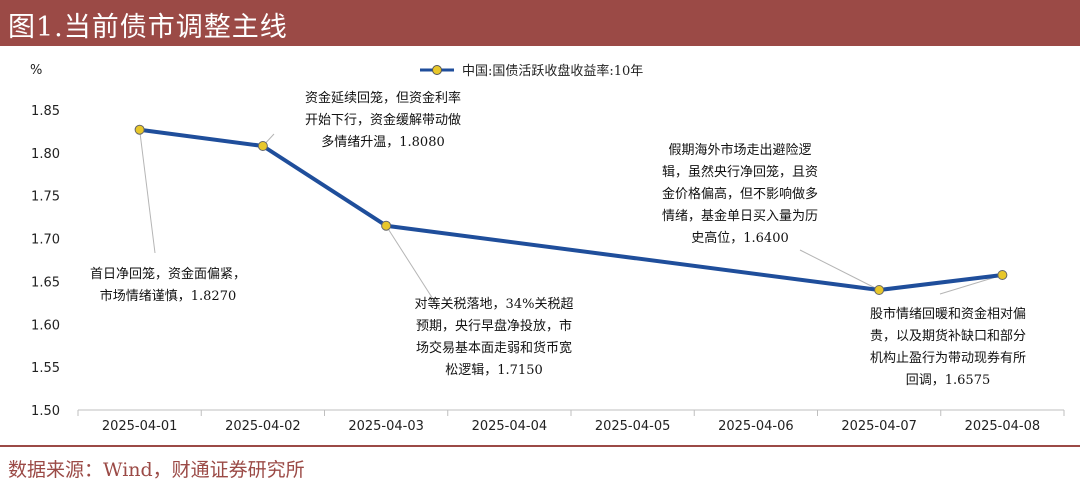  Describe the element at coordinates (739, 150) in the screenshot. I see `annotation-text: 假期海外市场走出避险逻` at that location.